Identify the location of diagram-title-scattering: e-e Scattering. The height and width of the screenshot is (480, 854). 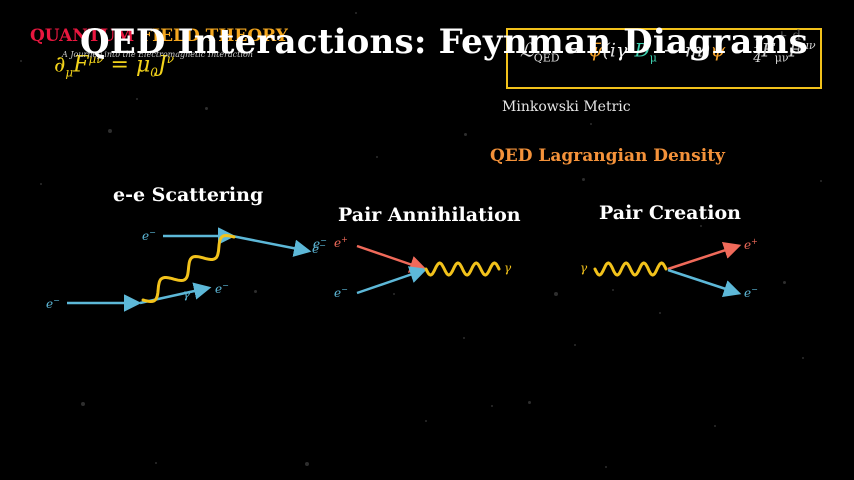
(188, 195).